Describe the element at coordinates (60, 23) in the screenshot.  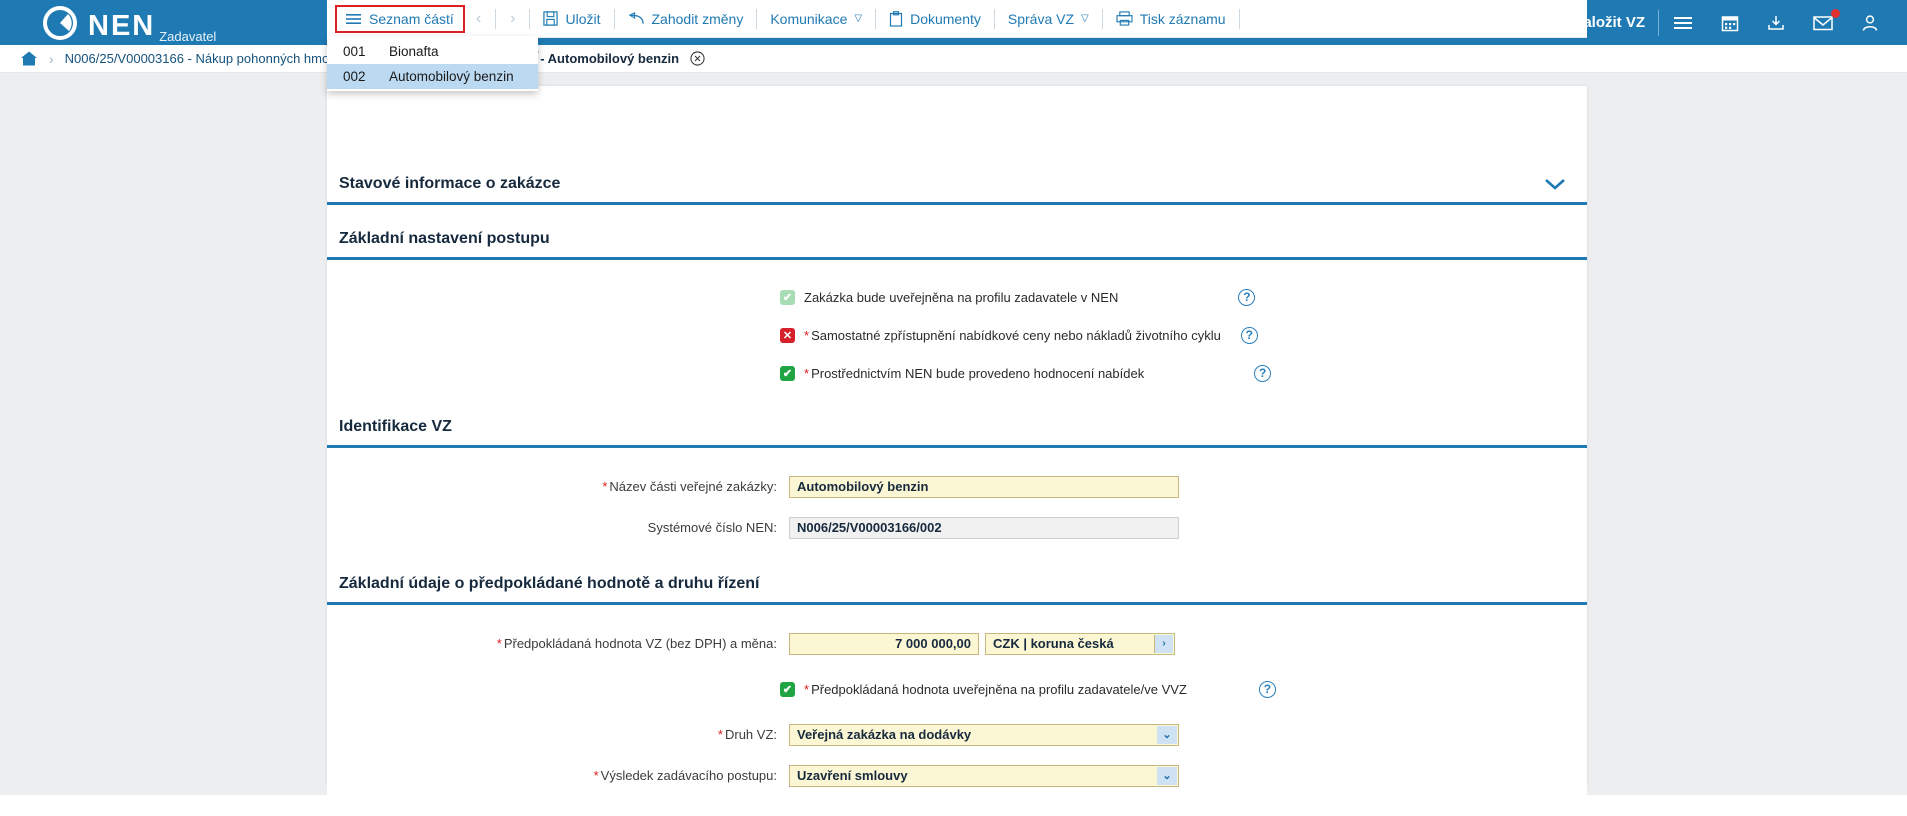
I see `nen-logo-icon` at that location.